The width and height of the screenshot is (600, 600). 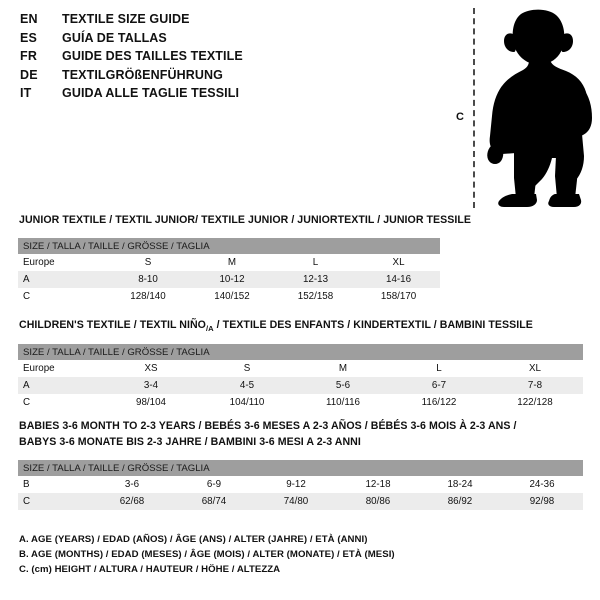 I want to click on language-title: GUIDE DES TAILLES TEXTILE, so click(x=152, y=56).